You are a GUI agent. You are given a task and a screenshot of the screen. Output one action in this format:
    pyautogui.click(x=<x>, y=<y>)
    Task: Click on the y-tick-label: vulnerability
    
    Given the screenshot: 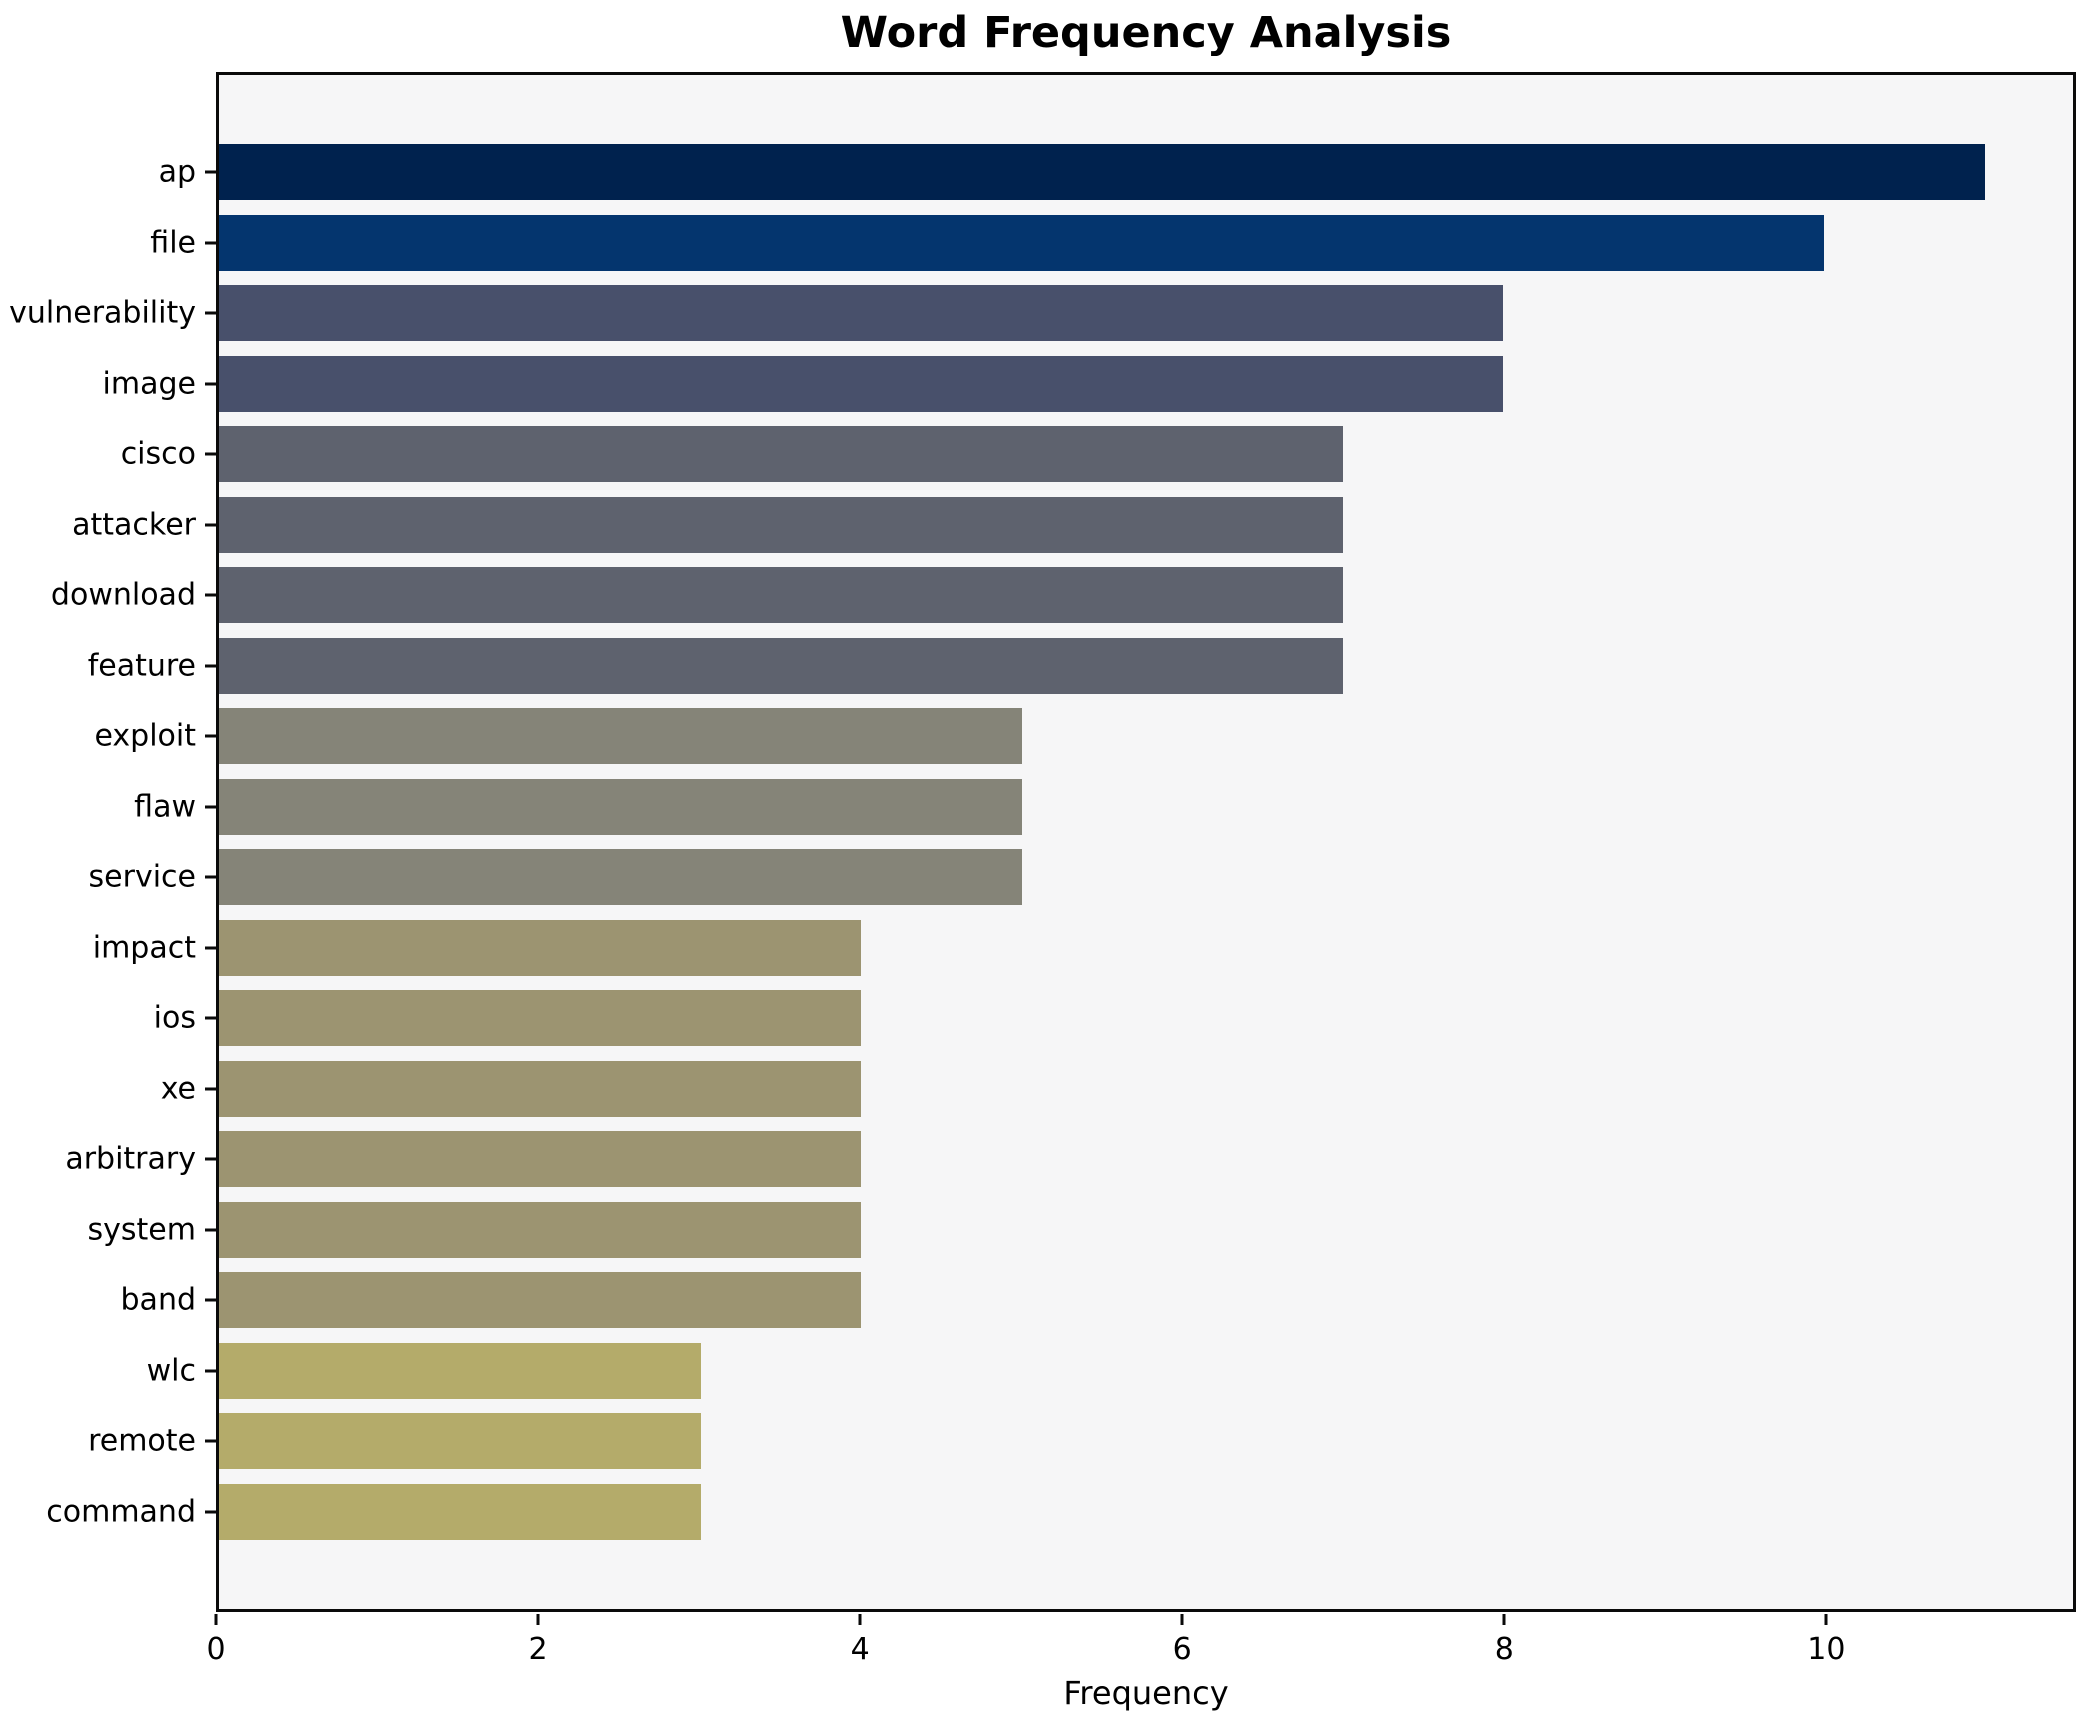 What is the action you would take?
    pyautogui.click(x=102, y=313)
    